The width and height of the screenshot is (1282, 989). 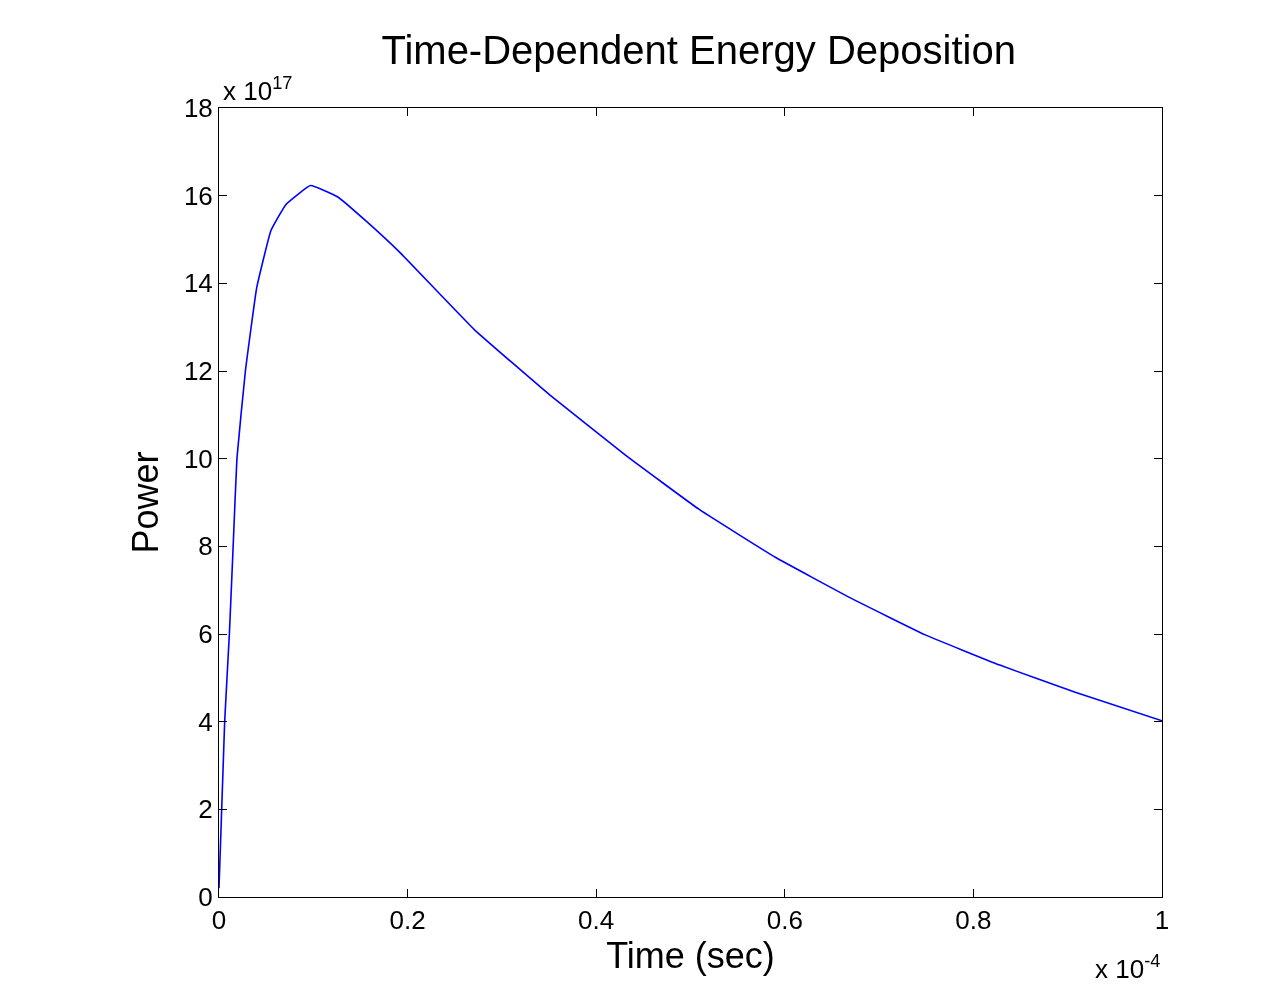 I want to click on y-tick-label: 4, so click(x=205, y=721).